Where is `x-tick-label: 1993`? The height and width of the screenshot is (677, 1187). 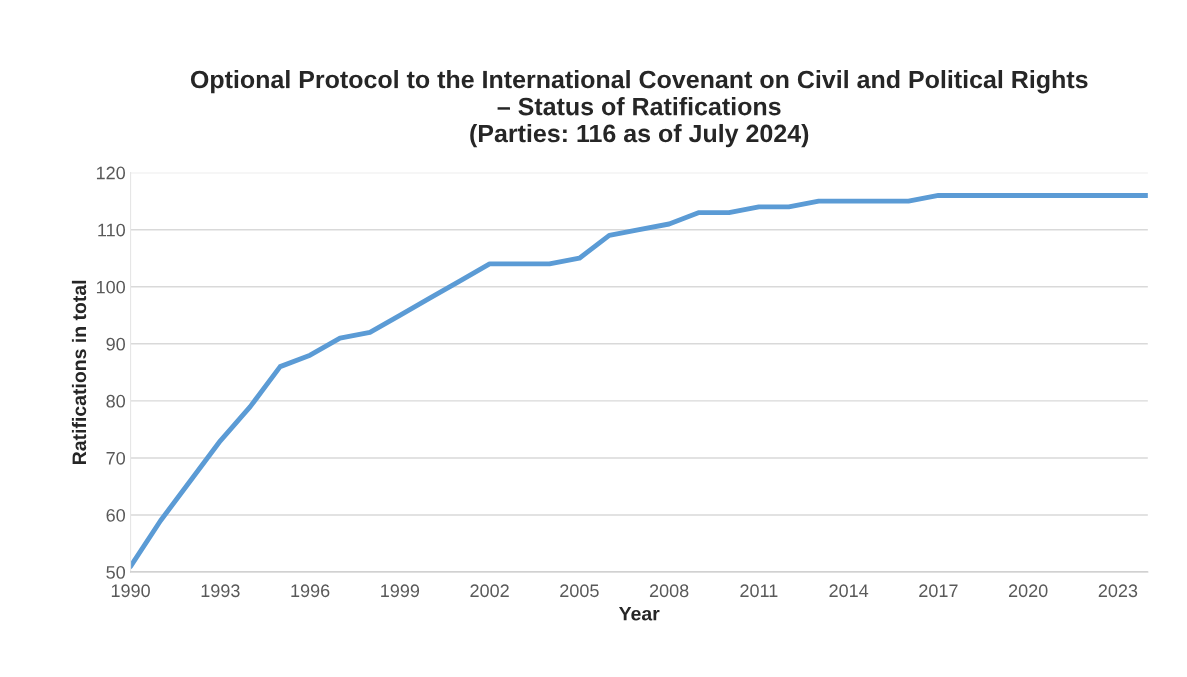
x-tick-label: 1993 is located at coordinates (220, 591).